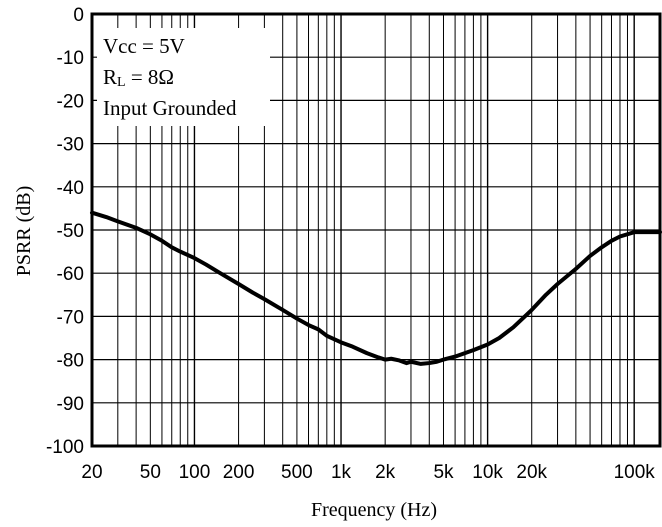 Image resolution: width=662 pixels, height=527 pixels. Describe the element at coordinates (239, 472) in the screenshot. I see `x-tick-label: 200` at that location.